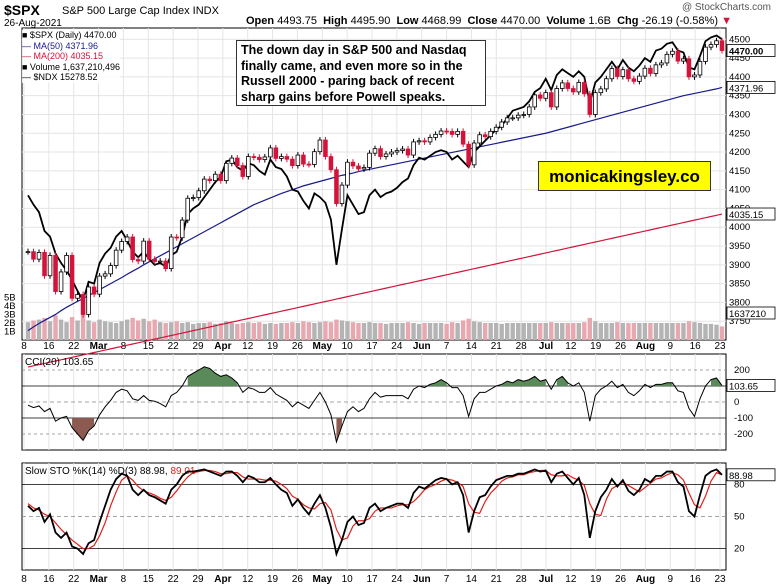 The width and height of the screenshot is (777, 588). Describe the element at coordinates (746, 88) in the screenshot. I see `ma50-value-label: 4371.96` at that location.